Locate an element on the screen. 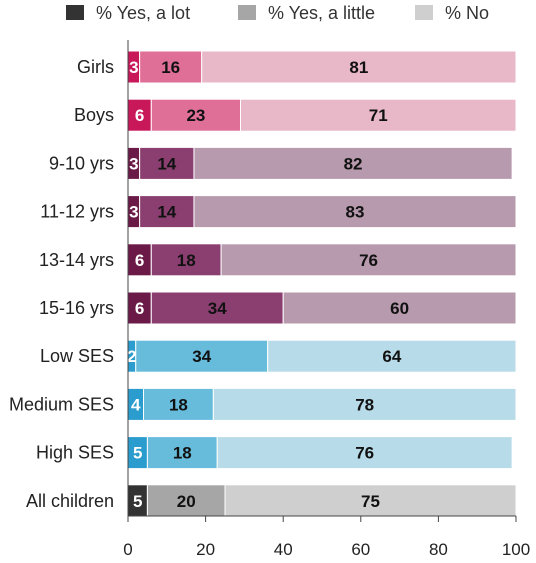 This screenshot has height=563, width=536. data-label: 75 is located at coordinates (370, 501).